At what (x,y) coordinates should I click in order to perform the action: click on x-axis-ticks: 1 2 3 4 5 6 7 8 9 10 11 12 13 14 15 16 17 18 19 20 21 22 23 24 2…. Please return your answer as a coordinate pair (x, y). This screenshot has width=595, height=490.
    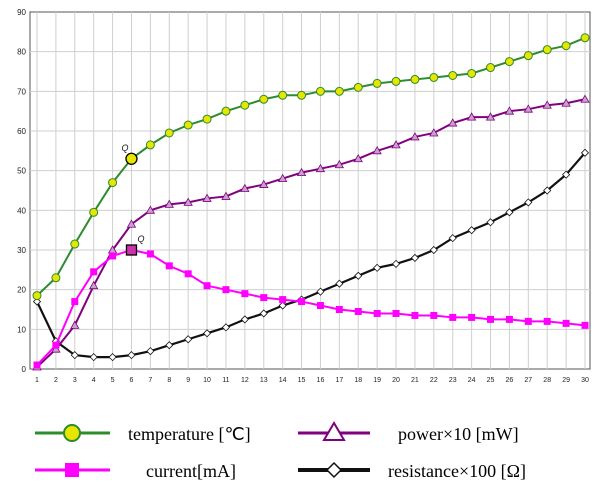
    Looking at the image, I should click on (312, 380).